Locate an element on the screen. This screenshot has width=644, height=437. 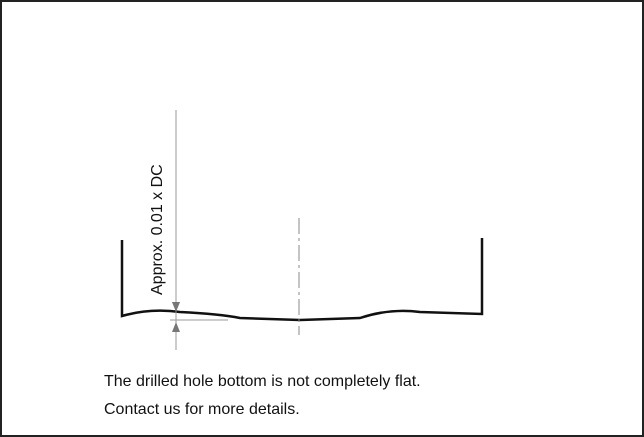
arrows is located at coordinates (176, 317).